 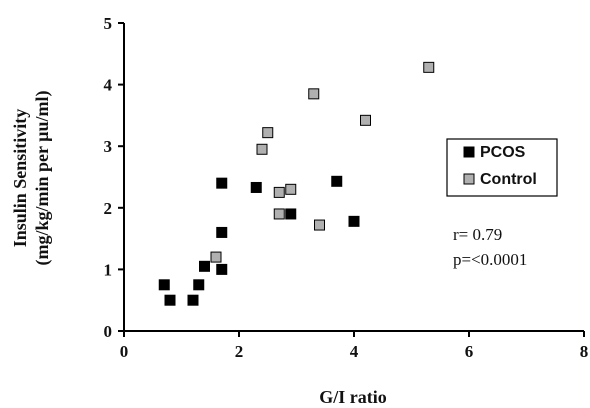 I want to click on x-axis-label: G/I ratio, so click(x=353, y=397).